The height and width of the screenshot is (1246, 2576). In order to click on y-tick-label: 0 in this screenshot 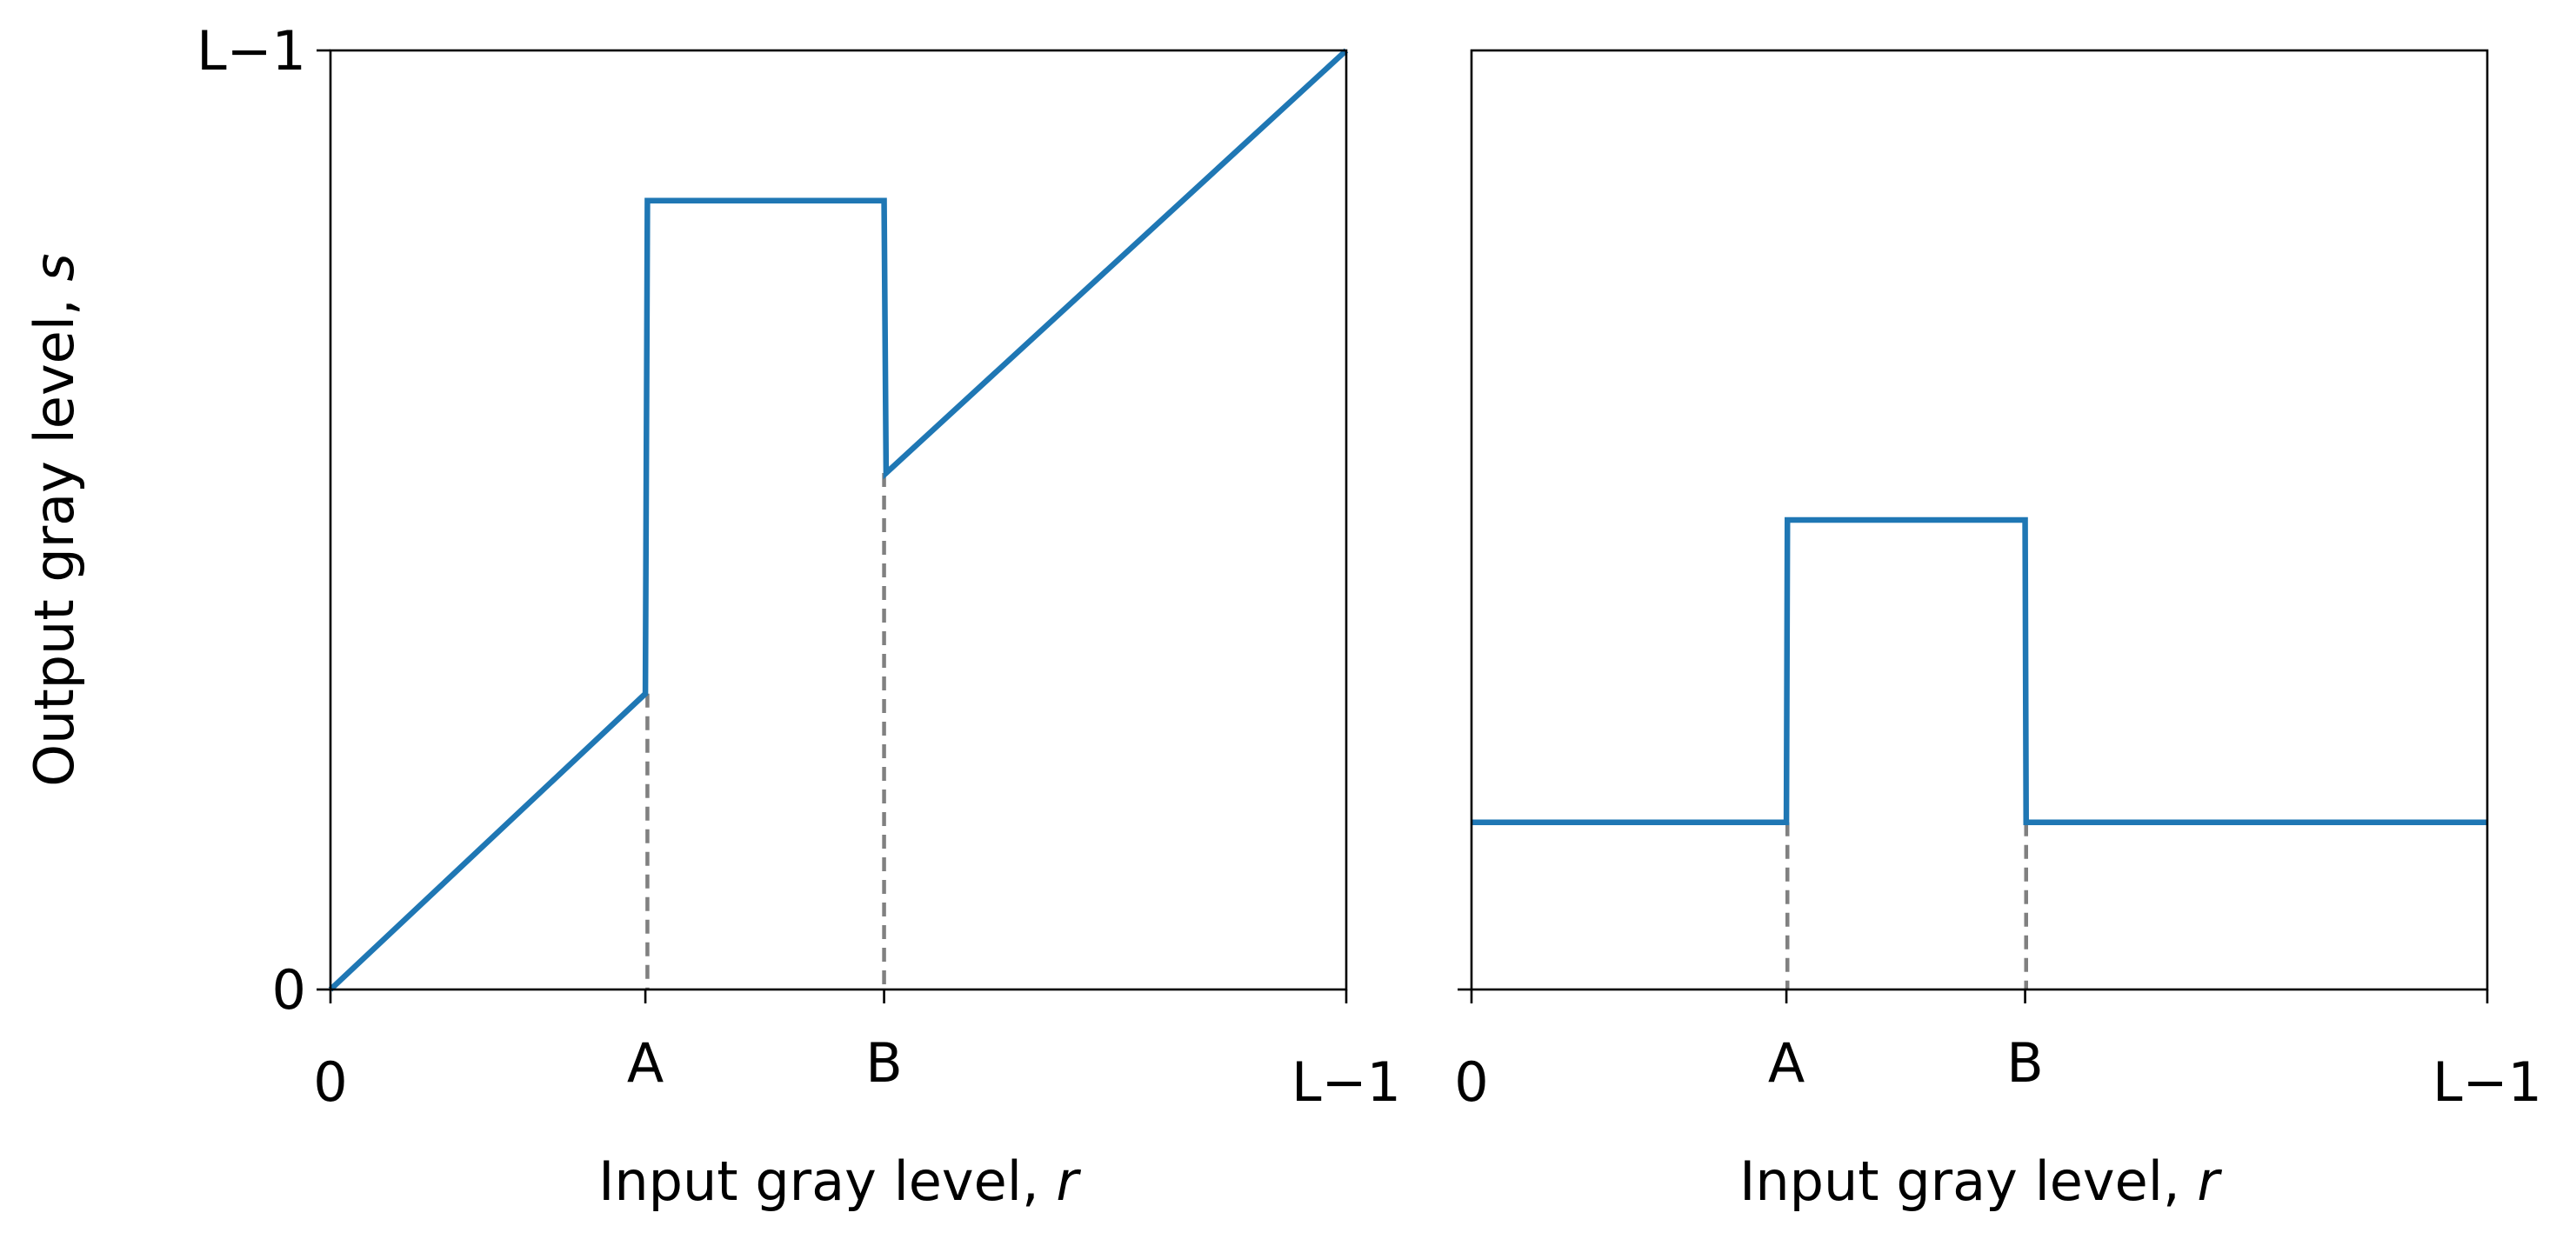, I will do `click(289, 990)`.